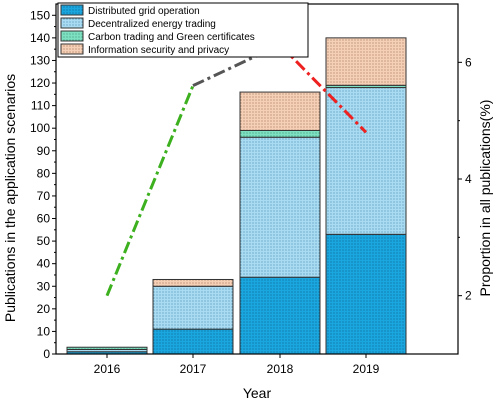  What do you see at coordinates (171, 37) in the screenshot?
I see `legend-label-2: Carbon trading and Green certificates` at bounding box center [171, 37].